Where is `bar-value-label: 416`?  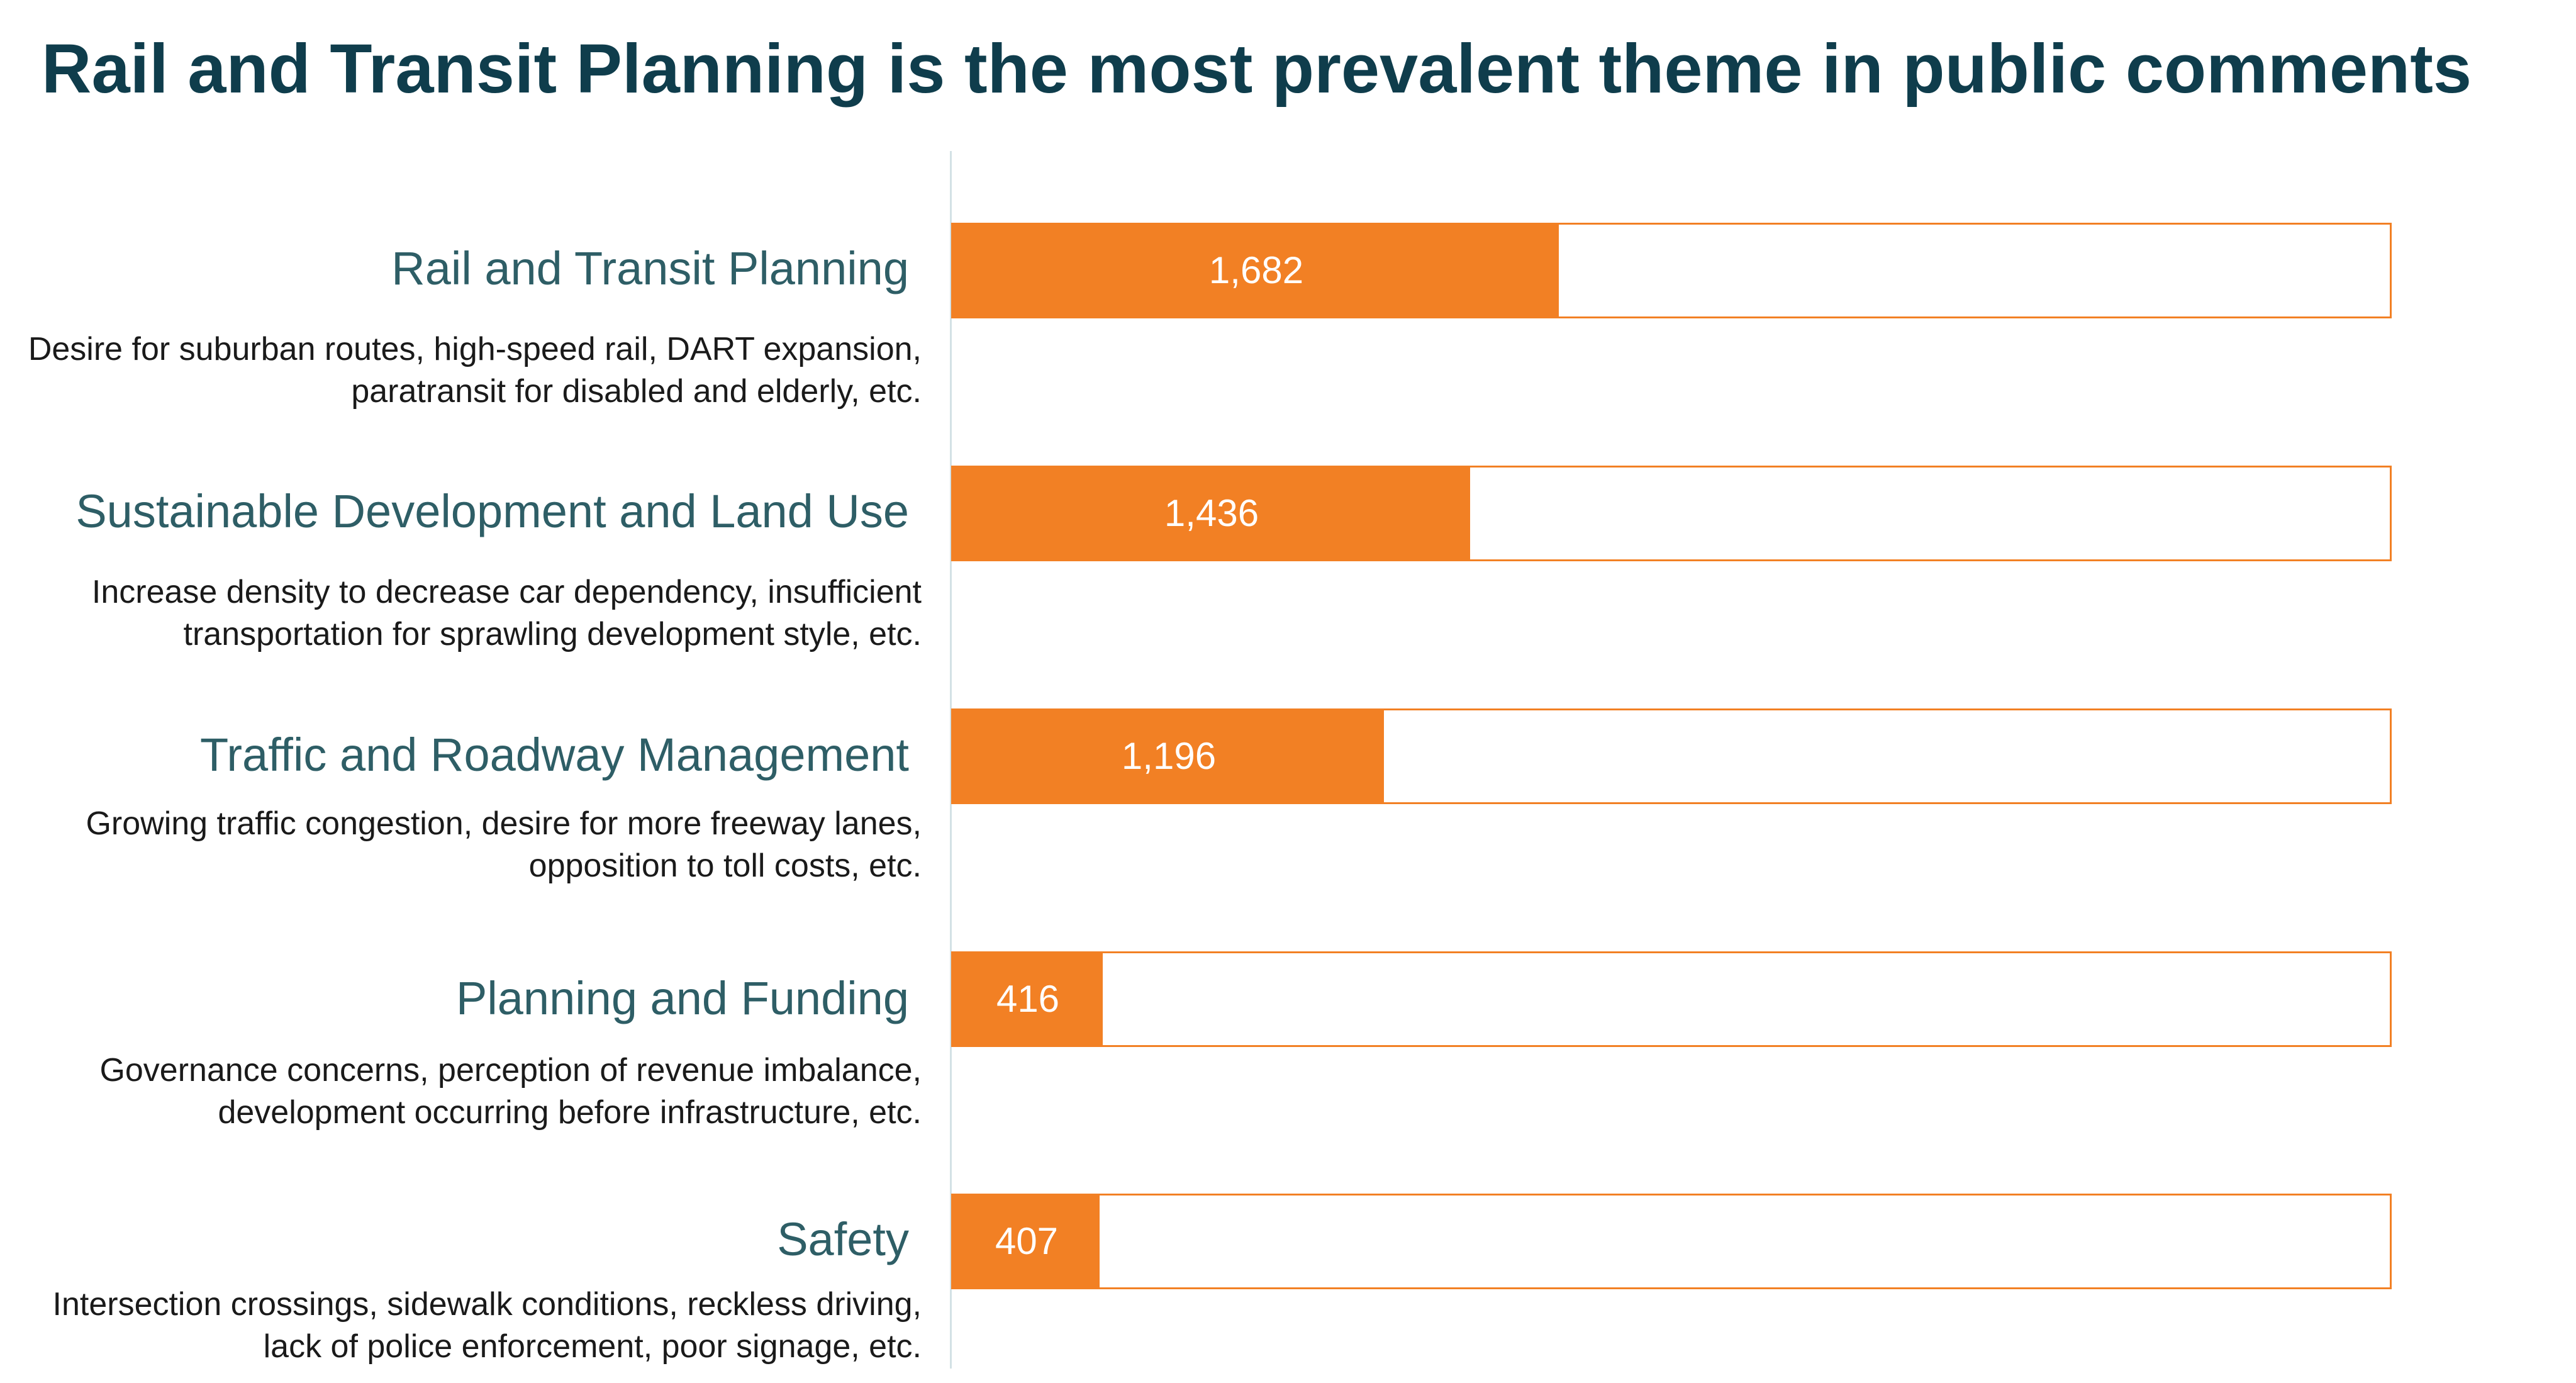 bar-value-label: 416 is located at coordinates (1028, 999).